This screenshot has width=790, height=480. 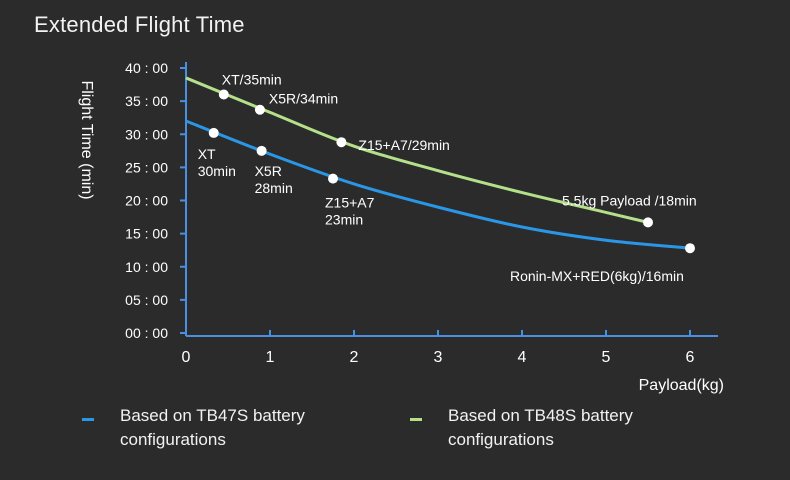 What do you see at coordinates (207, 154) in the screenshot?
I see `data-label-line: XT` at bounding box center [207, 154].